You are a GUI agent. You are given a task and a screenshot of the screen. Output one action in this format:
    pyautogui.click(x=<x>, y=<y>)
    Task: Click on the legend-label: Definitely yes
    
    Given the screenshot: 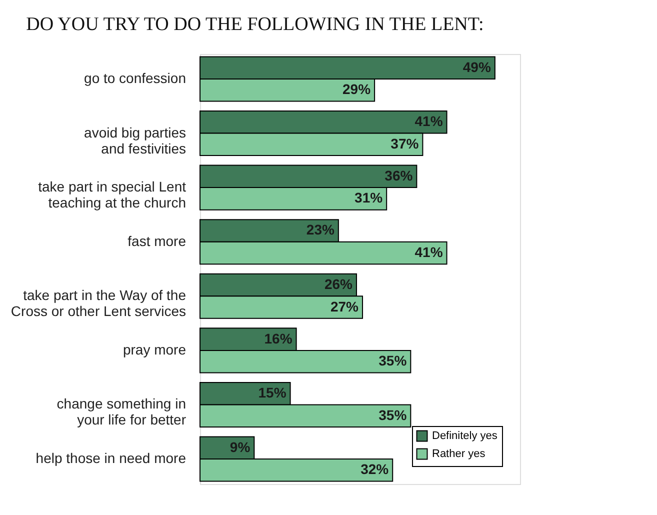 What is the action you would take?
    pyautogui.click(x=465, y=436)
    